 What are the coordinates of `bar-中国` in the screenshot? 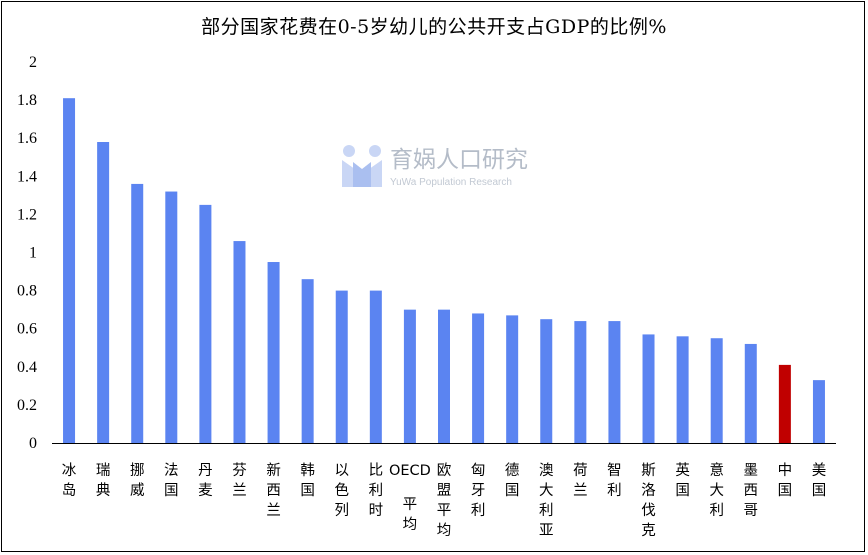 It's located at (784, 403).